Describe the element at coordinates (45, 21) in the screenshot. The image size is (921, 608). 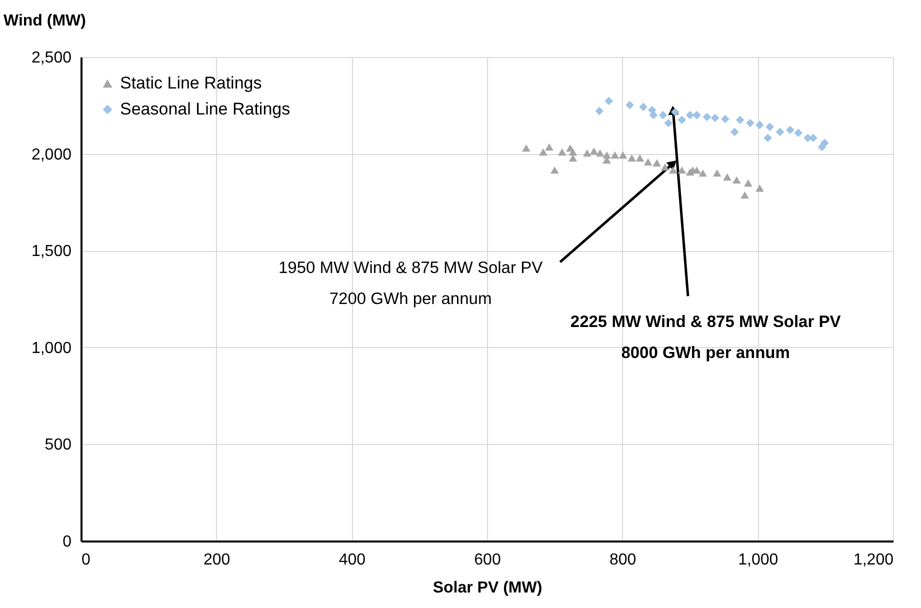
I see `y-axis-title: Wind (MW)` at that location.